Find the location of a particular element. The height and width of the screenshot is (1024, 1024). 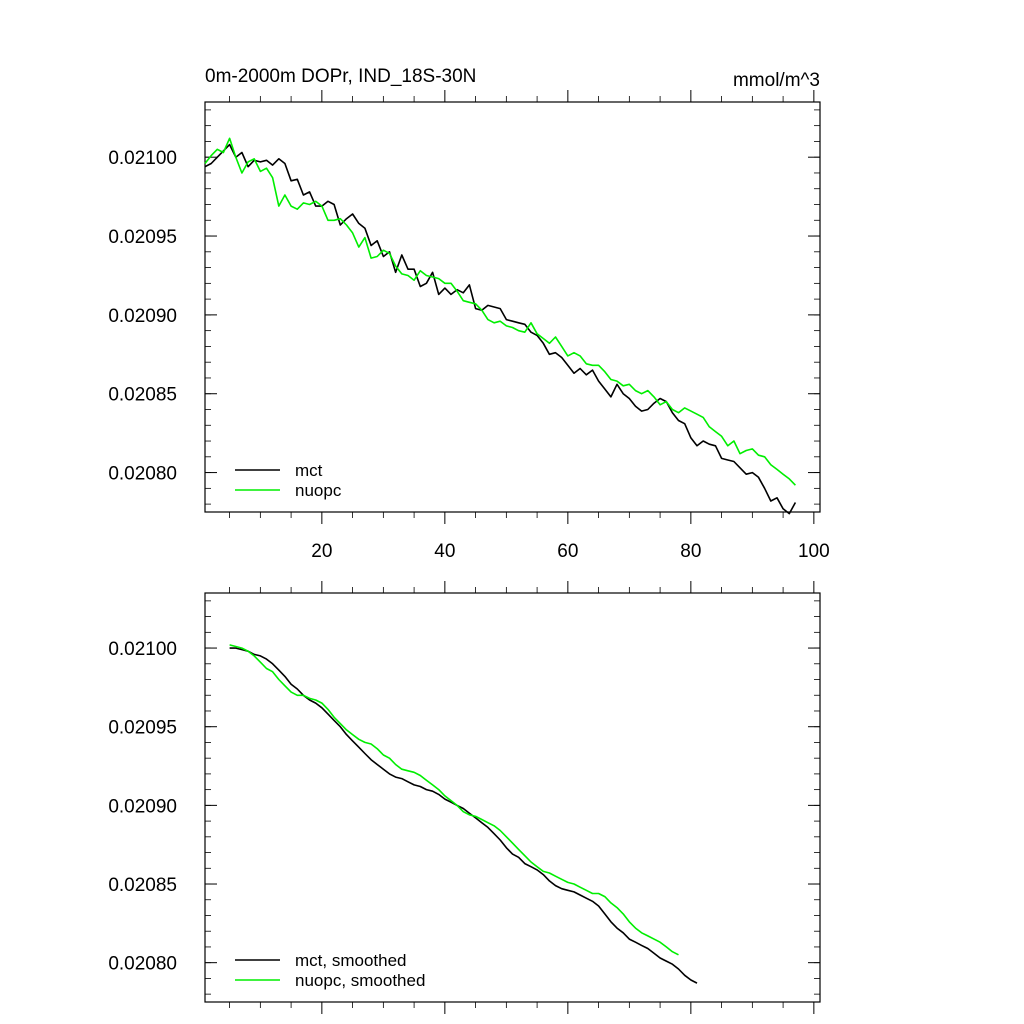

x-tick-label: 40 is located at coordinates (444, 551).